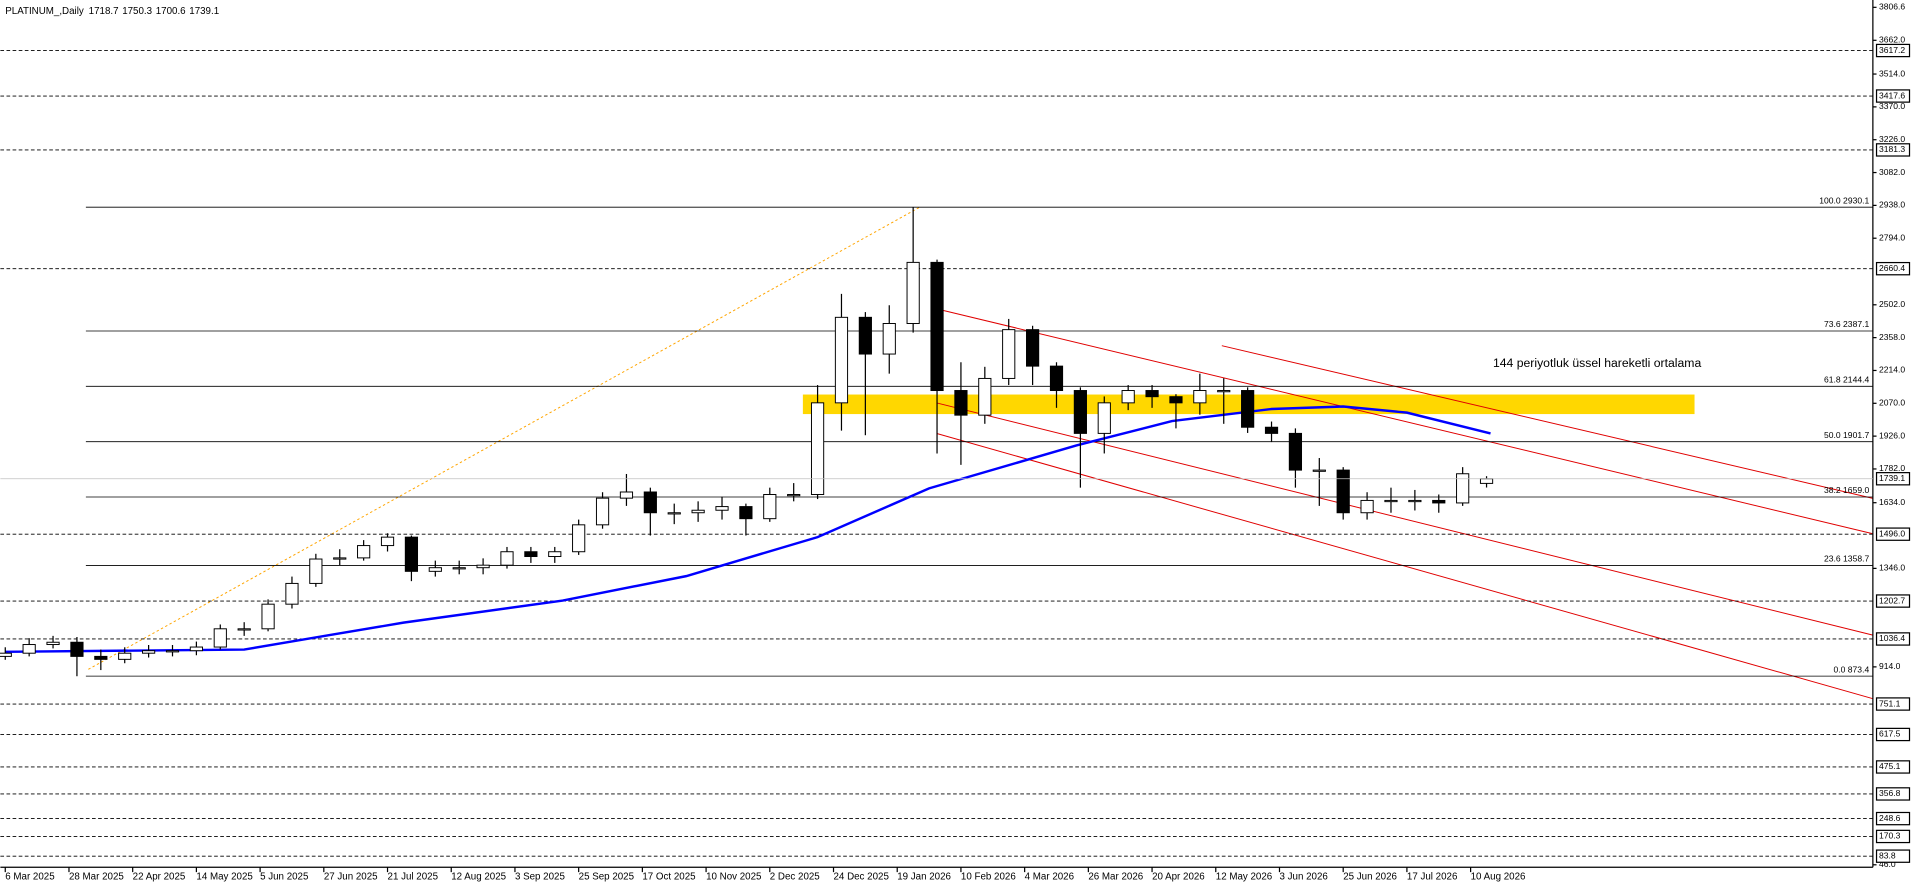 This screenshot has width=1916, height=888. Describe the element at coordinates (1846, 435) in the screenshot. I see `fib-label: 50.0 1901.7` at that location.